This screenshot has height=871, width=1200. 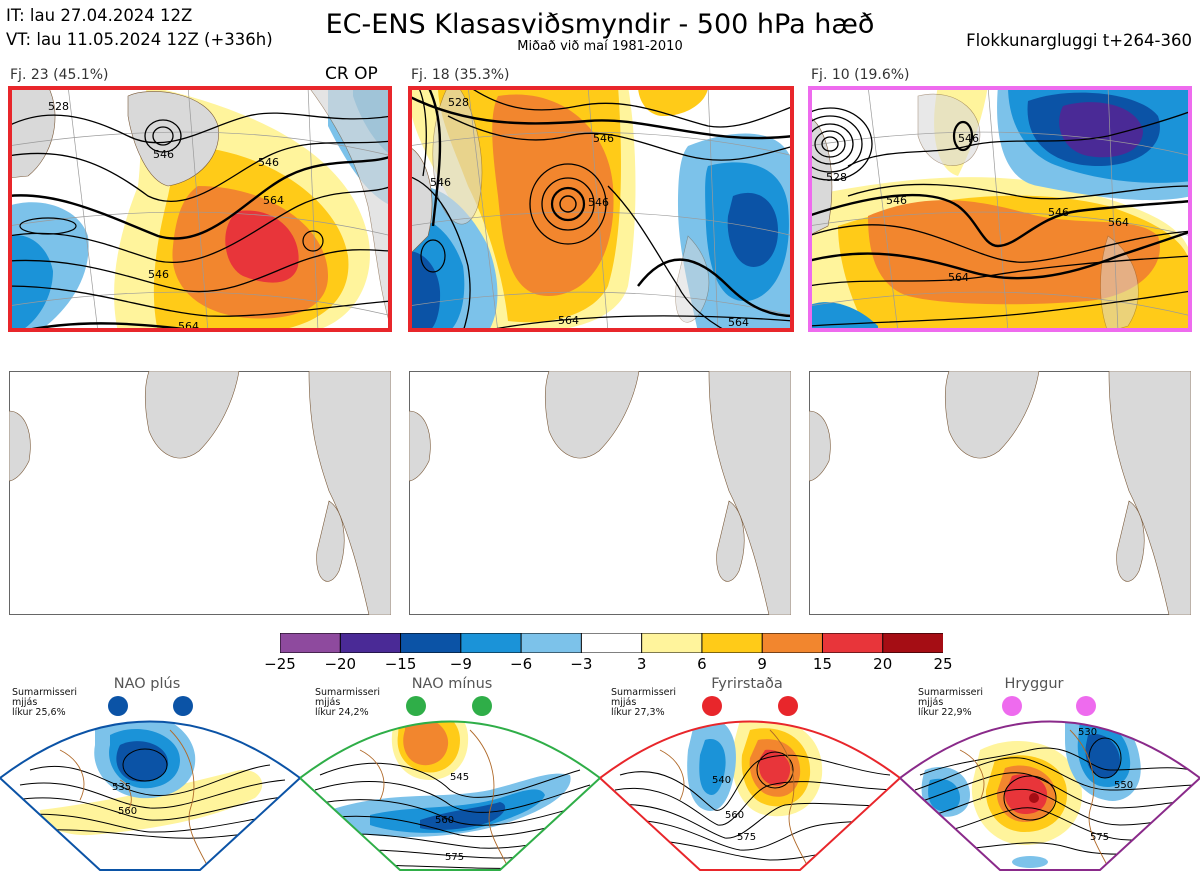 I want to click on regime-4-dot-right, so click(x=1086, y=706).